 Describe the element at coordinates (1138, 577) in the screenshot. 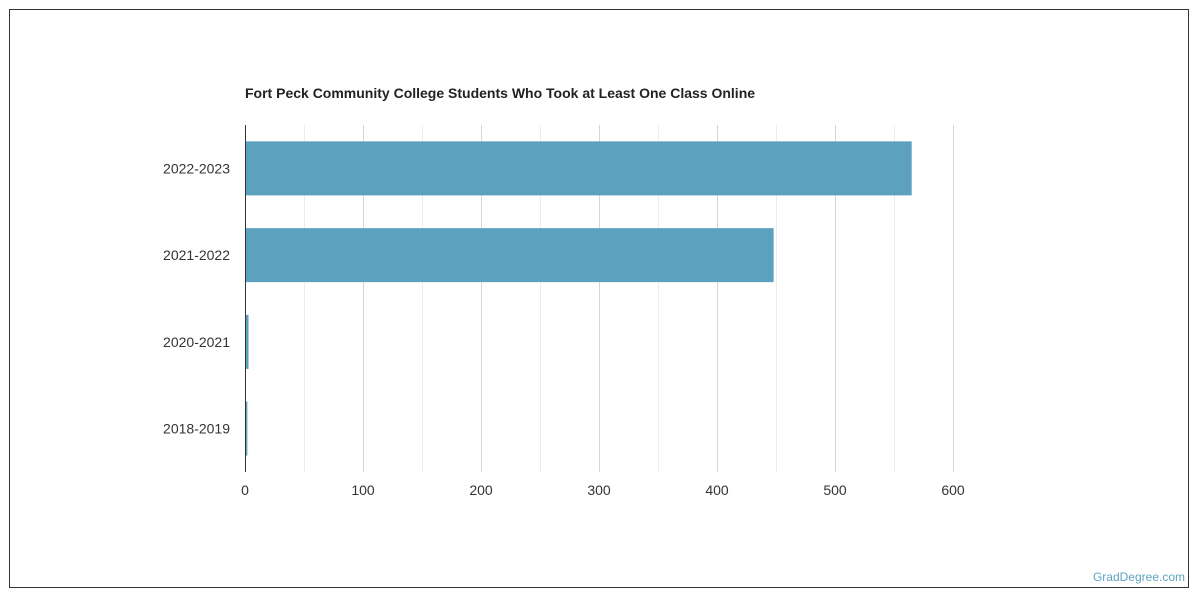

I see `source-credit: GradDegree.com` at that location.